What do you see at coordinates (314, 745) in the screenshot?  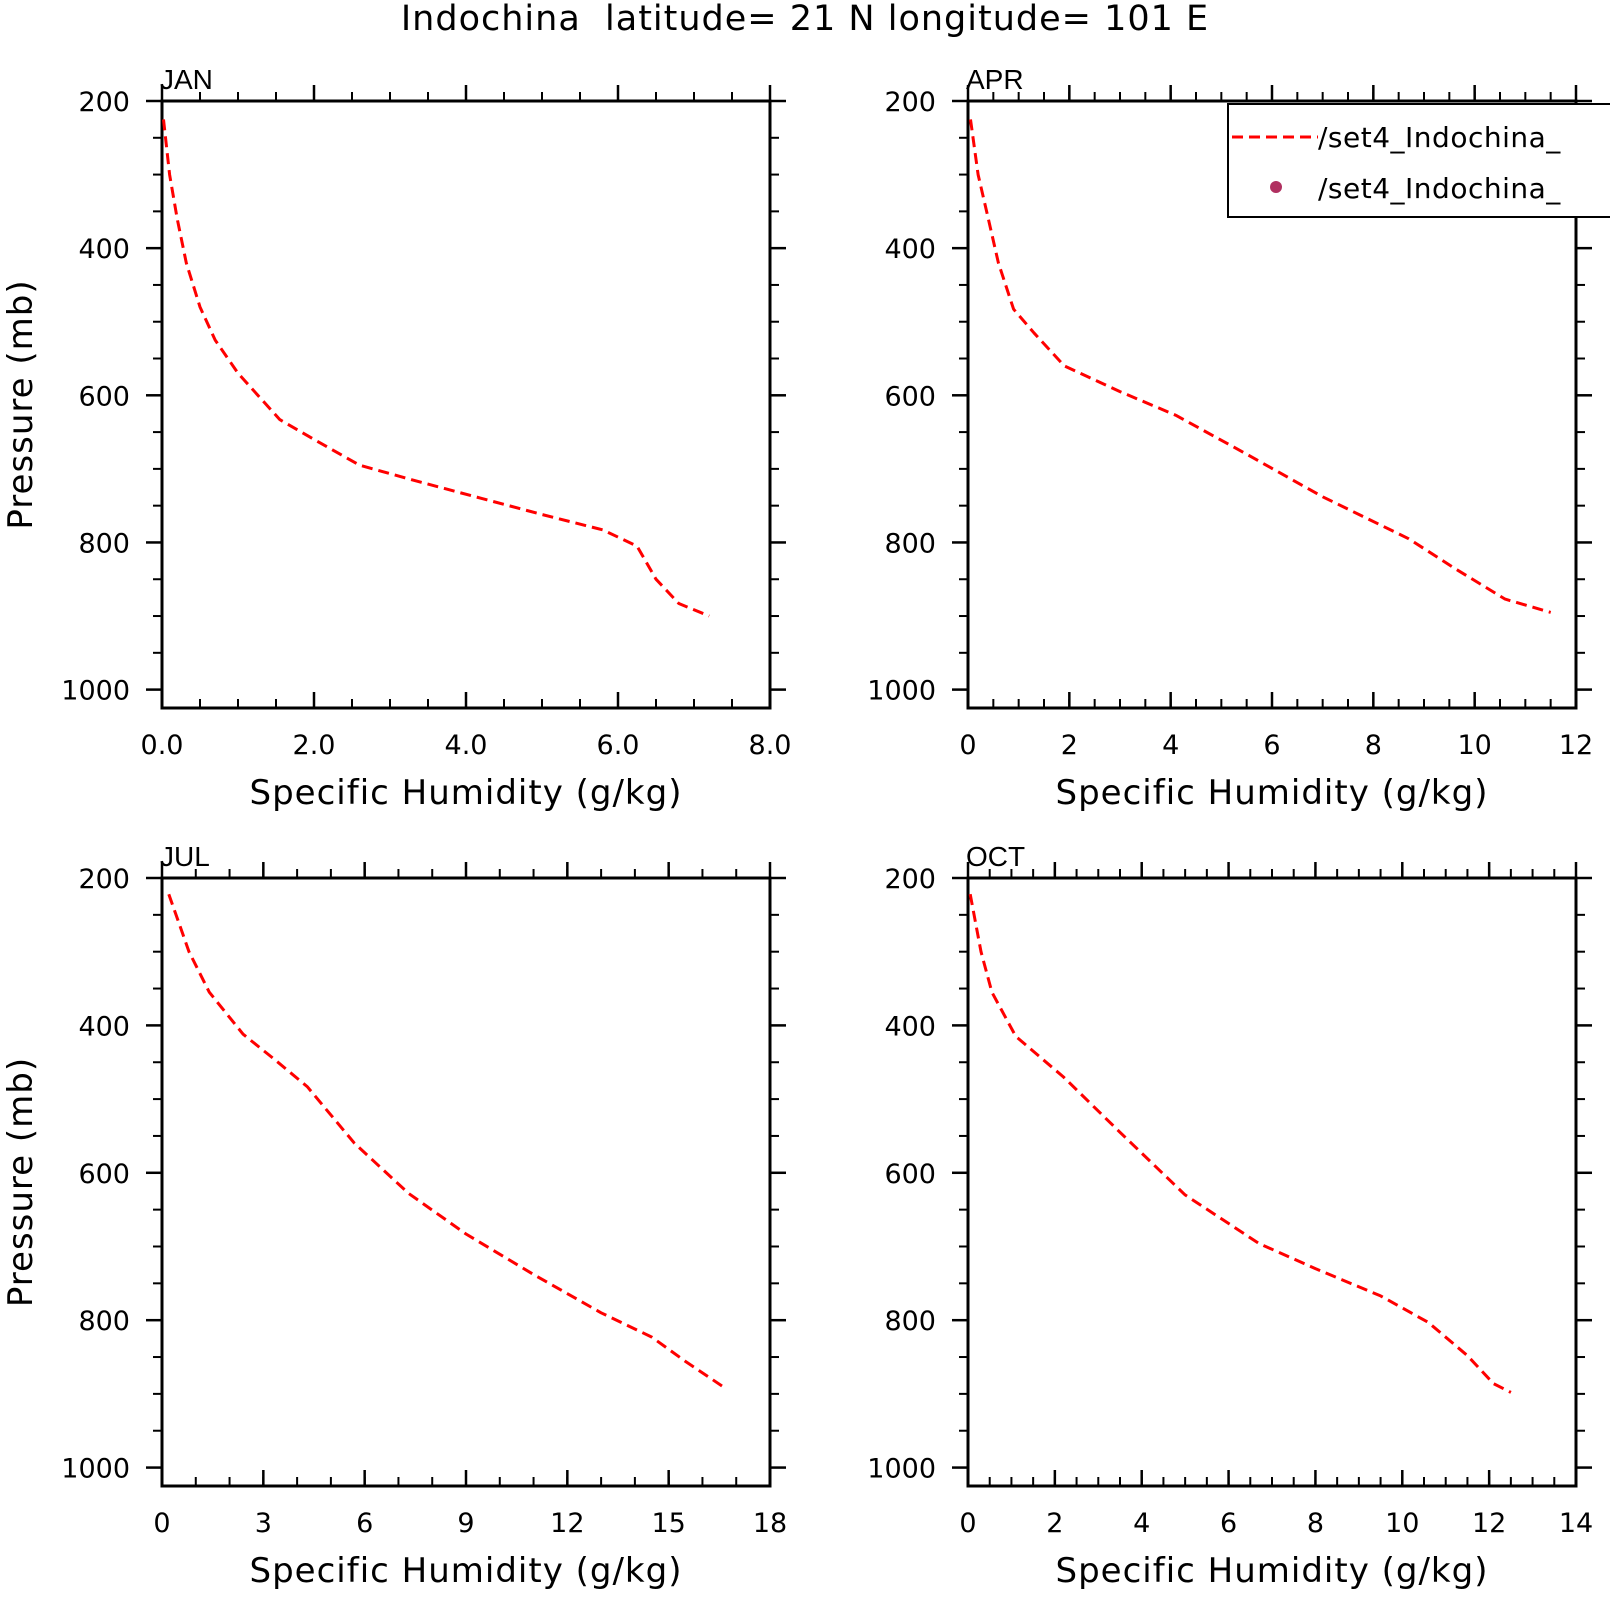 I see `x-tick-label: 2.0` at bounding box center [314, 745].